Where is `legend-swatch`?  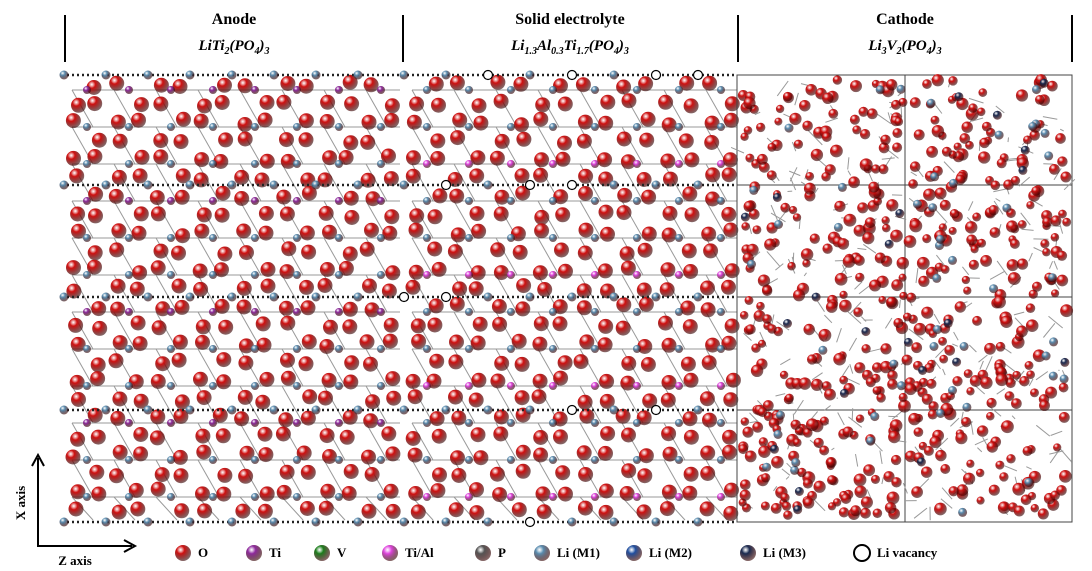 legend-swatch is located at coordinates (634, 553).